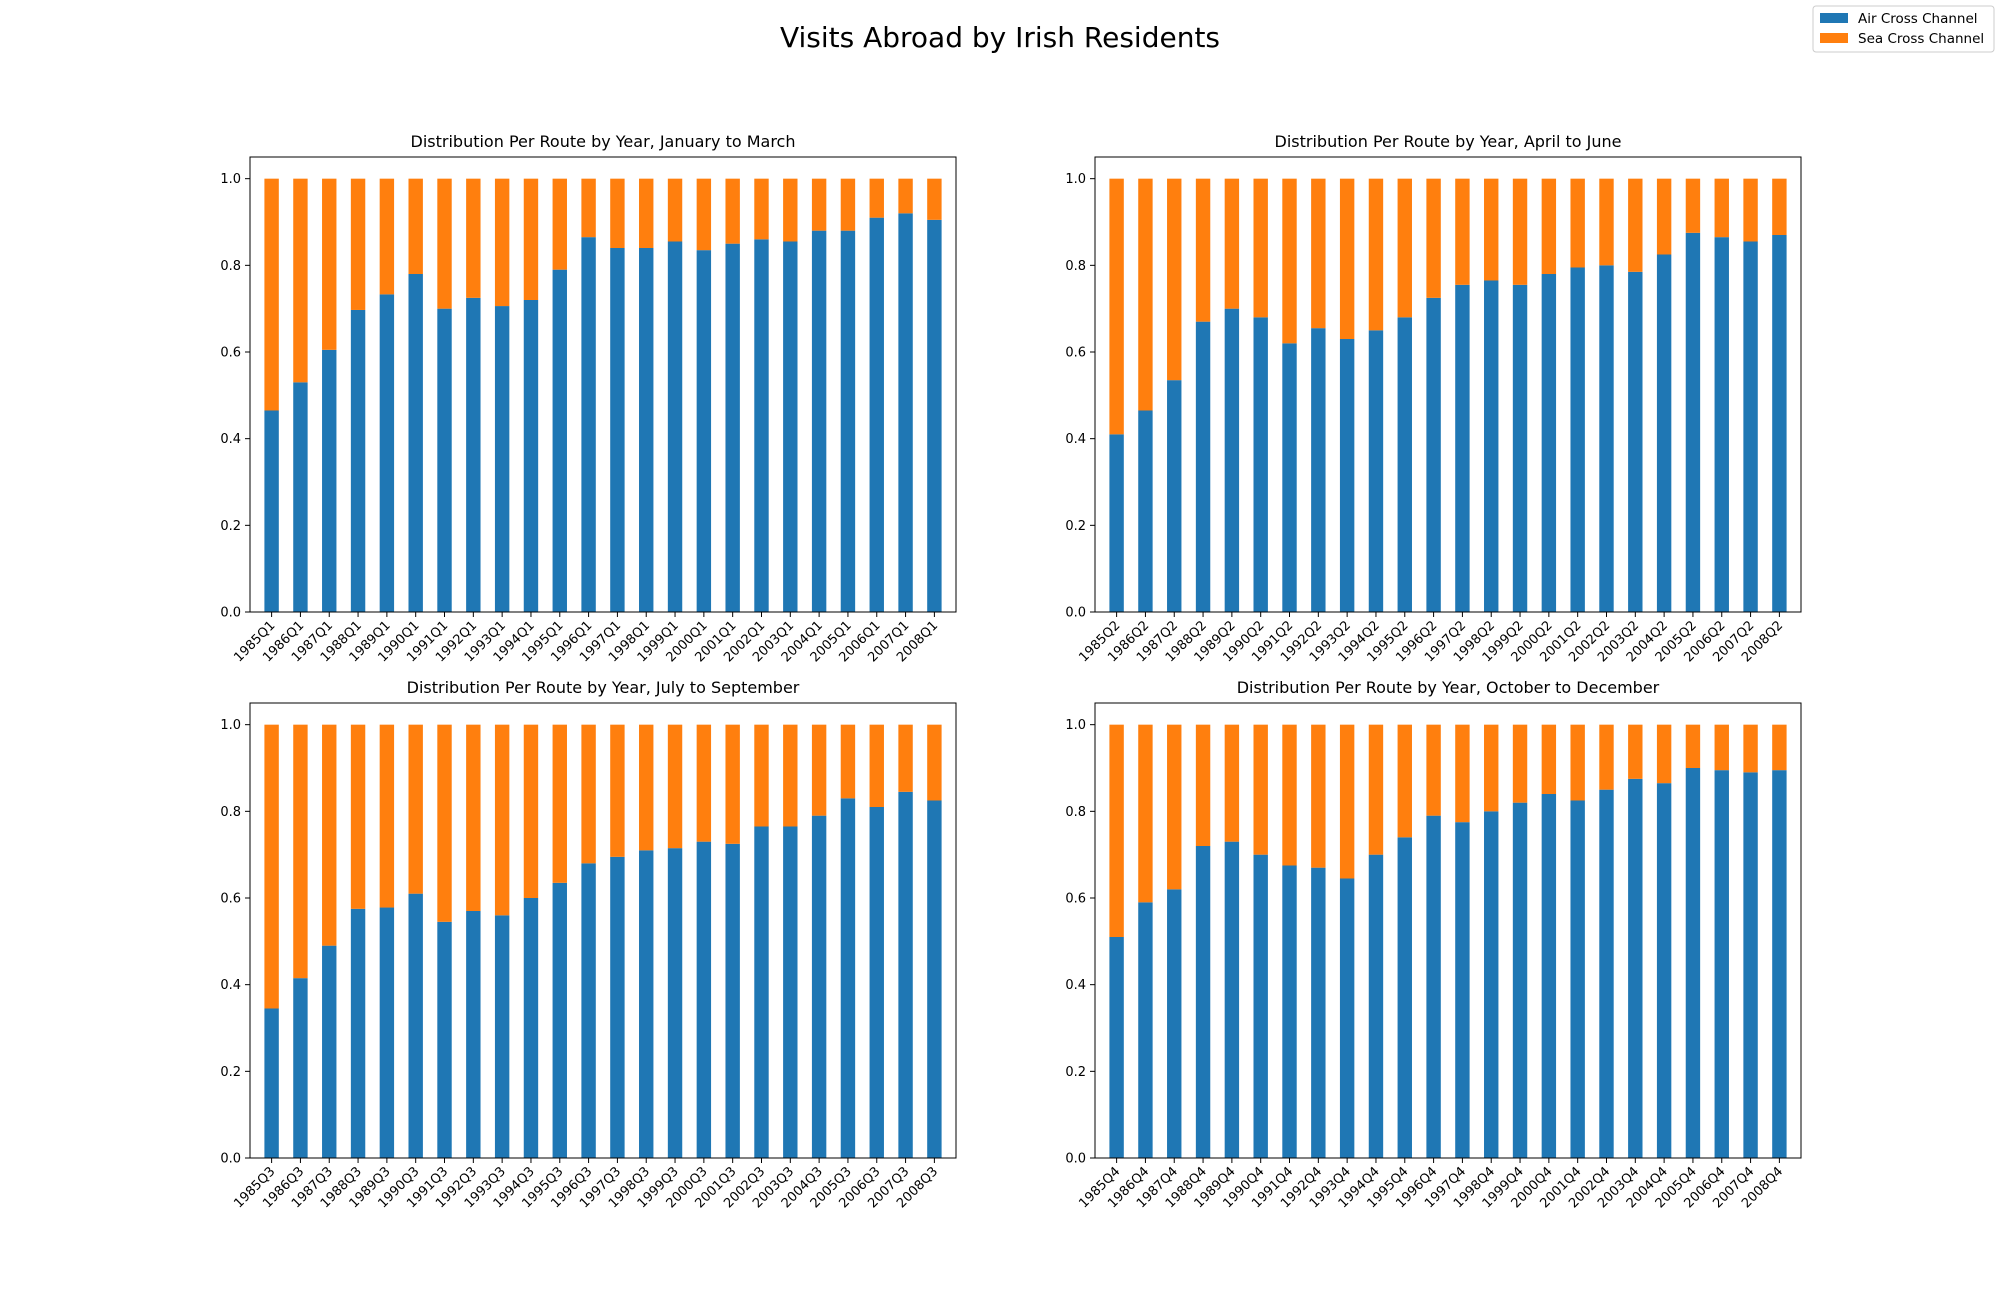  I want to click on bar-sea-1997Q3, so click(617, 790).